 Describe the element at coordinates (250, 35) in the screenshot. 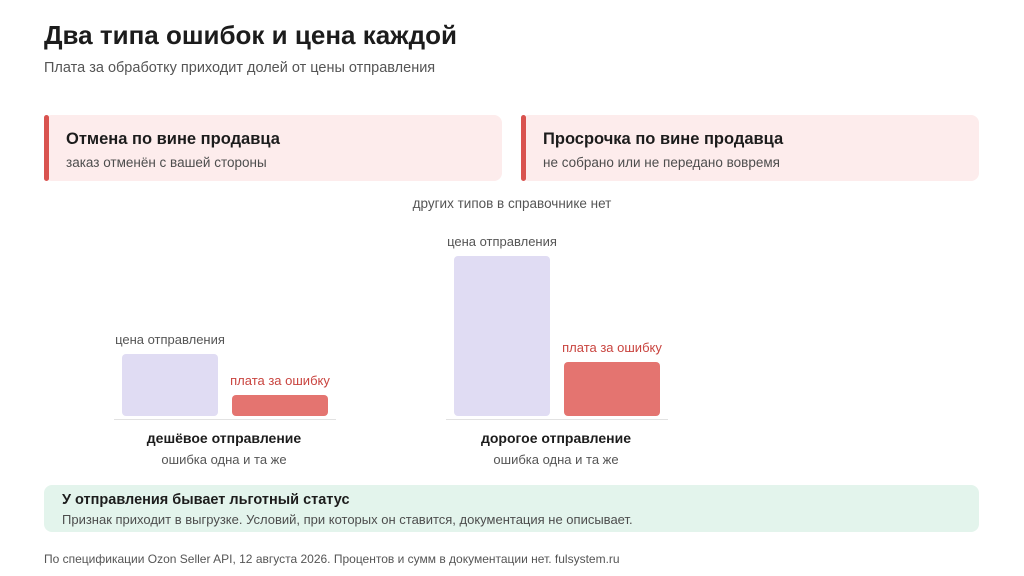

I see `page-title: Два типа ошибок и цена каждой` at that location.